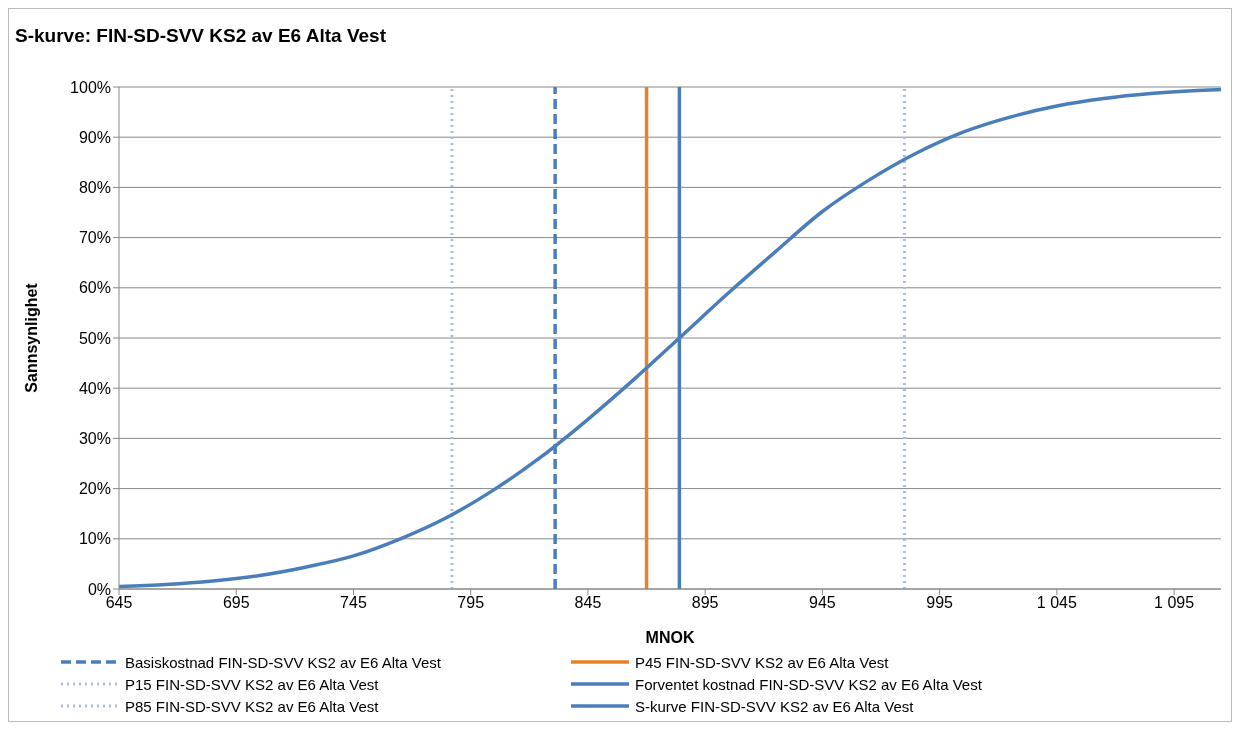  Describe the element at coordinates (94, 489) in the screenshot. I see `y-tick-label: 20%` at that location.